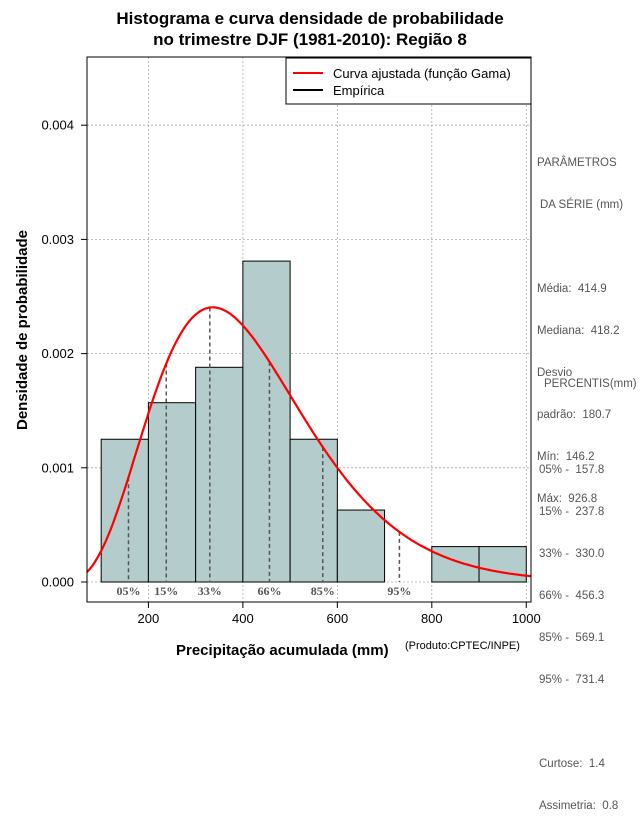  I want to click on stat-mediana: Mediana: 418.2, so click(578, 331).